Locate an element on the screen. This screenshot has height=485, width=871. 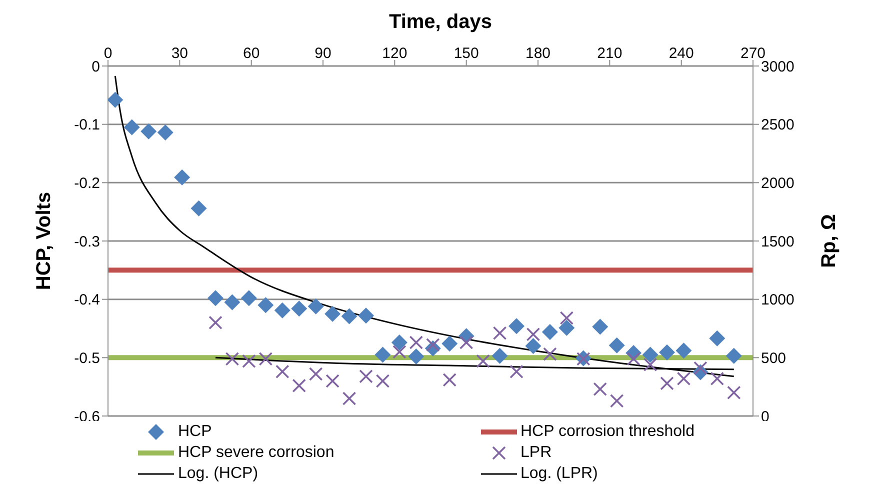
y2-tick-label: 2000 is located at coordinates (777, 183).